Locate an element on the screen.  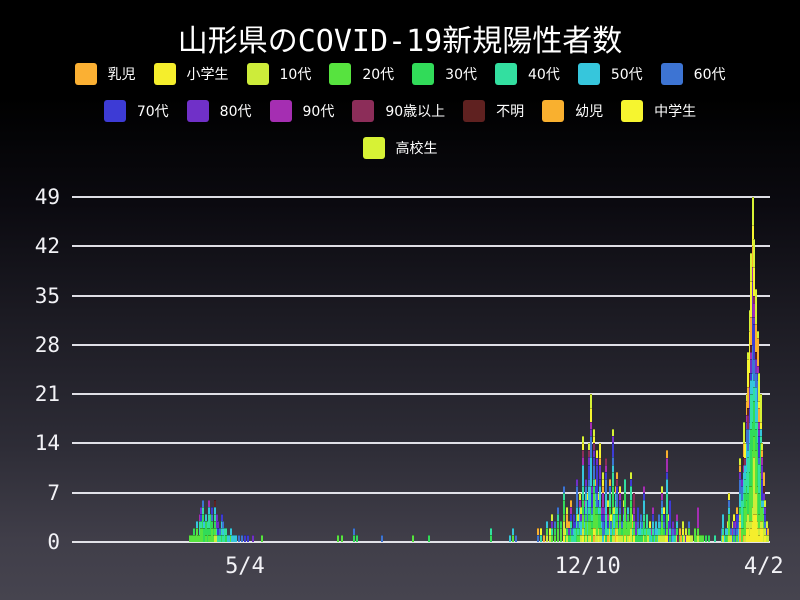
y-axis-tick-label: 49 is located at coordinates (47, 197).